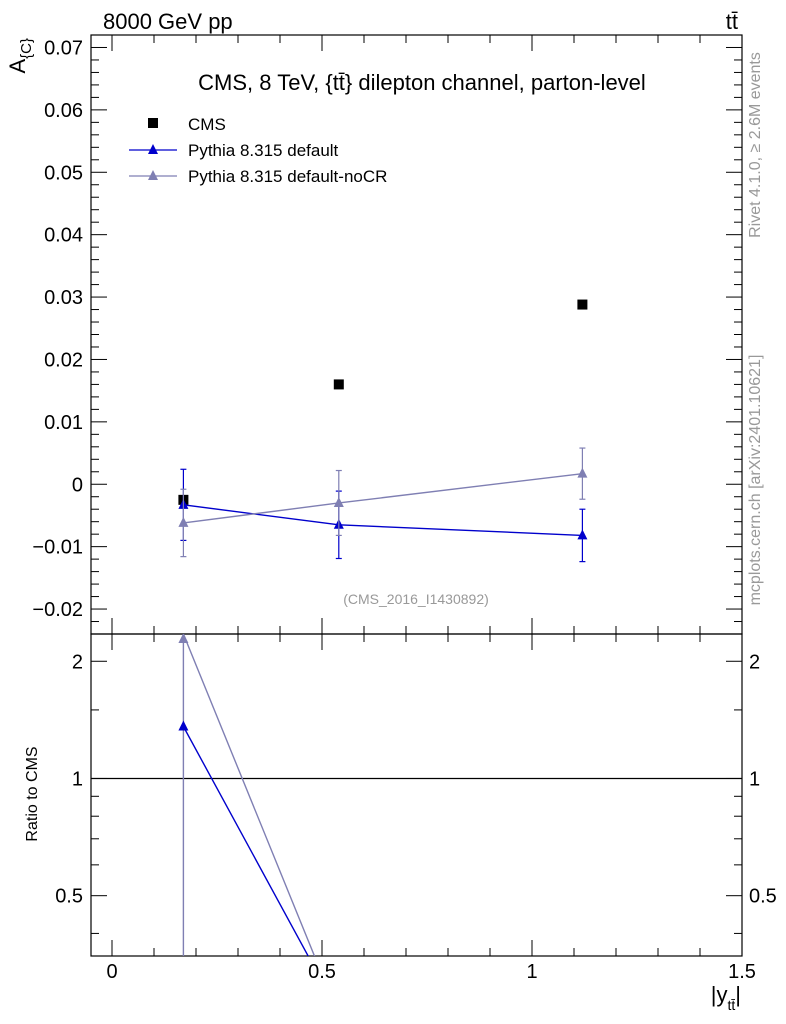  I want to click on main-ytick-label: 0.07, so click(63, 48).